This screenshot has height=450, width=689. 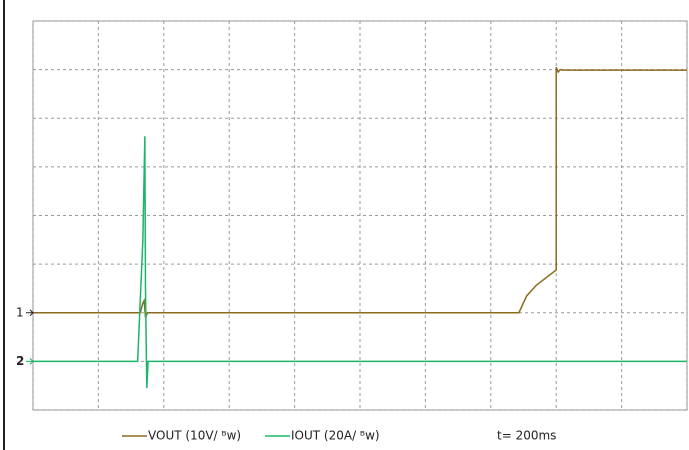 I want to click on channel-marker: 1, so click(x=20, y=312).